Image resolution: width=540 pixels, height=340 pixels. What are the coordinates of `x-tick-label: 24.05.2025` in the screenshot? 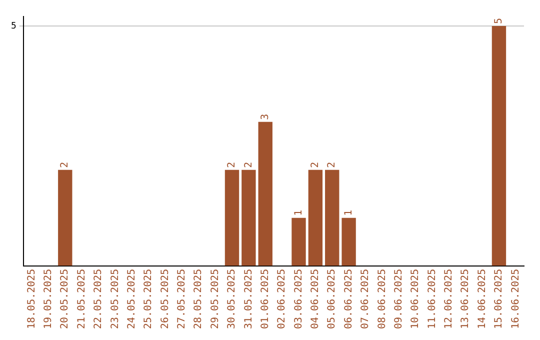 It's located at (132, 299).